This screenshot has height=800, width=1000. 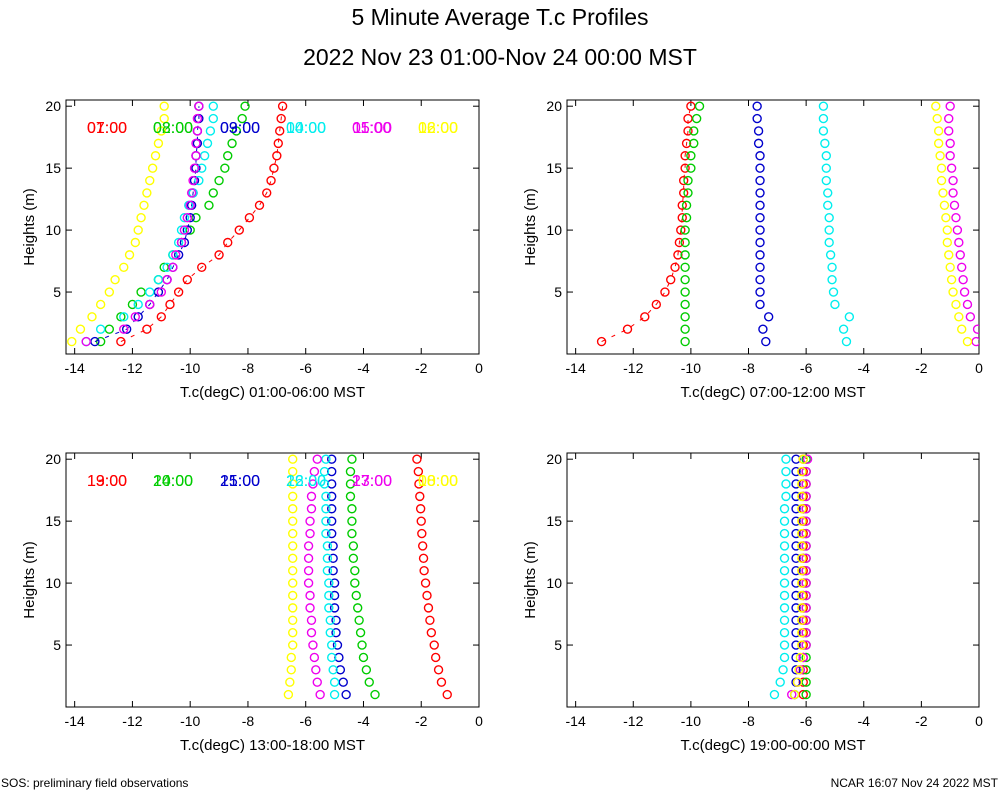 What do you see at coordinates (558, 292) in the screenshot?
I see `y-tick-label: 5` at bounding box center [558, 292].